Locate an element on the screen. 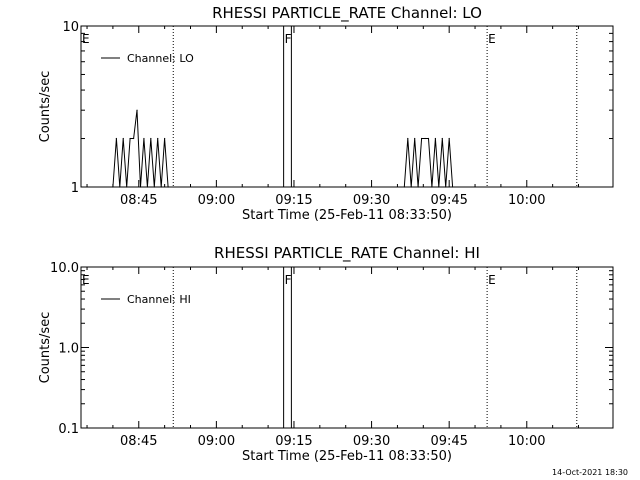 Image resolution: width=640 pixels, height=480 pixels. y-tick-label: 10.0 is located at coordinates (64, 268).